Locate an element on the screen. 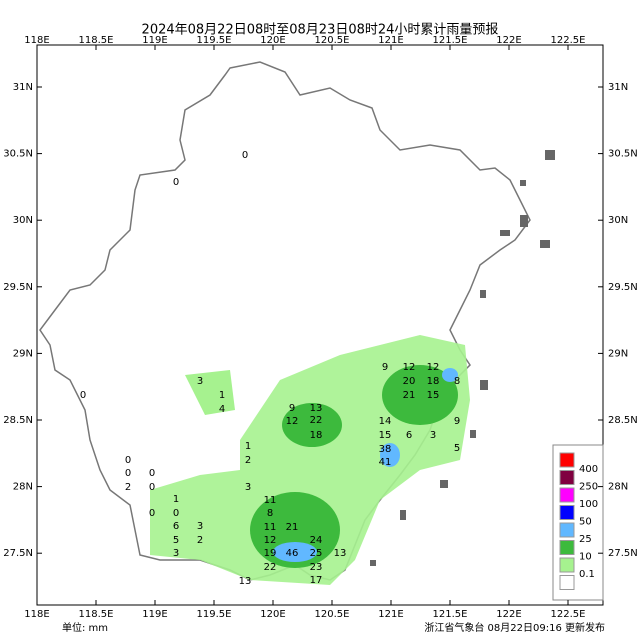  rain-value: 25 is located at coordinates (316, 553).